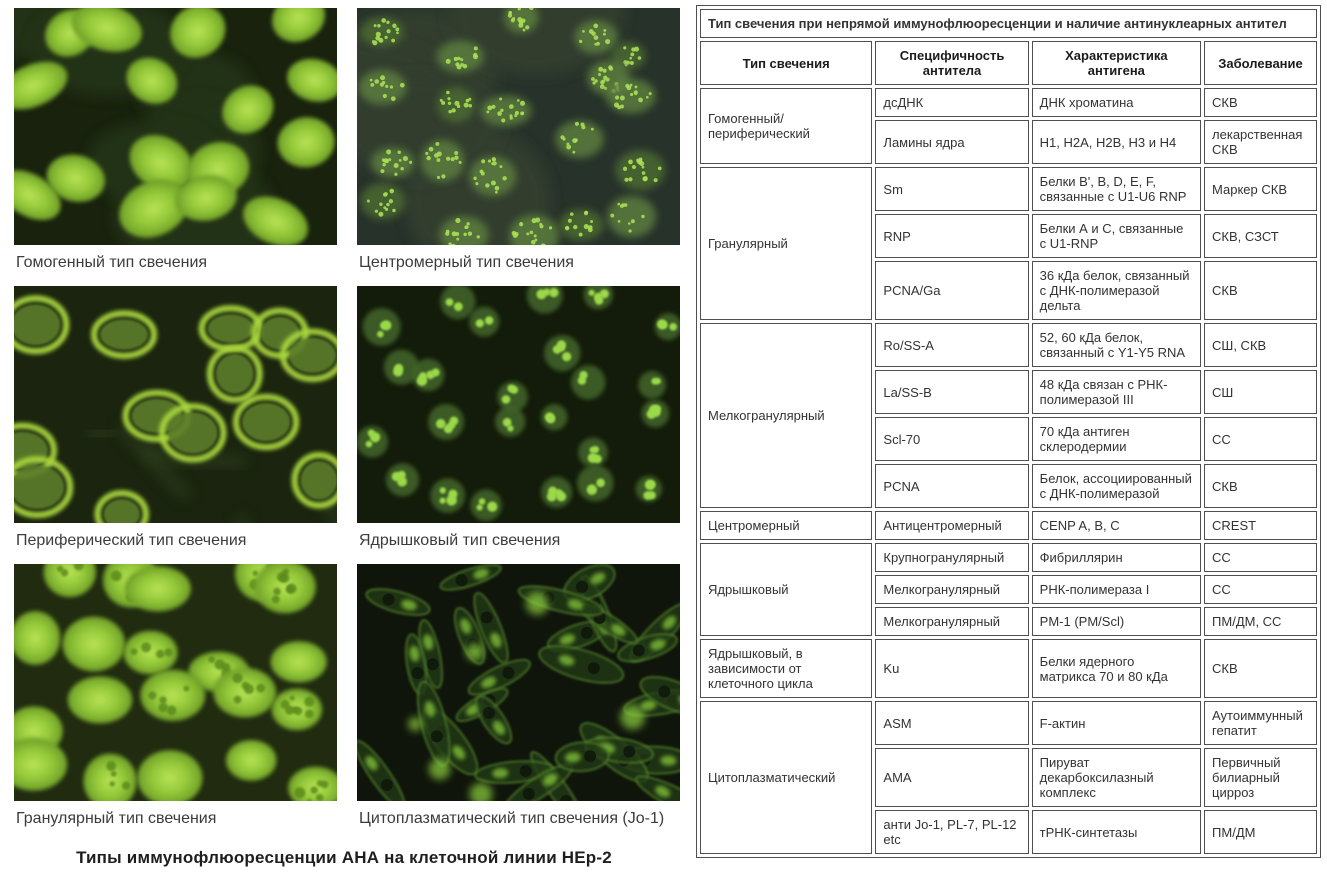  Describe the element at coordinates (1116, 832) in the screenshot. I see `cell-antigen-characteristic: тРНК-синтетазы` at that location.